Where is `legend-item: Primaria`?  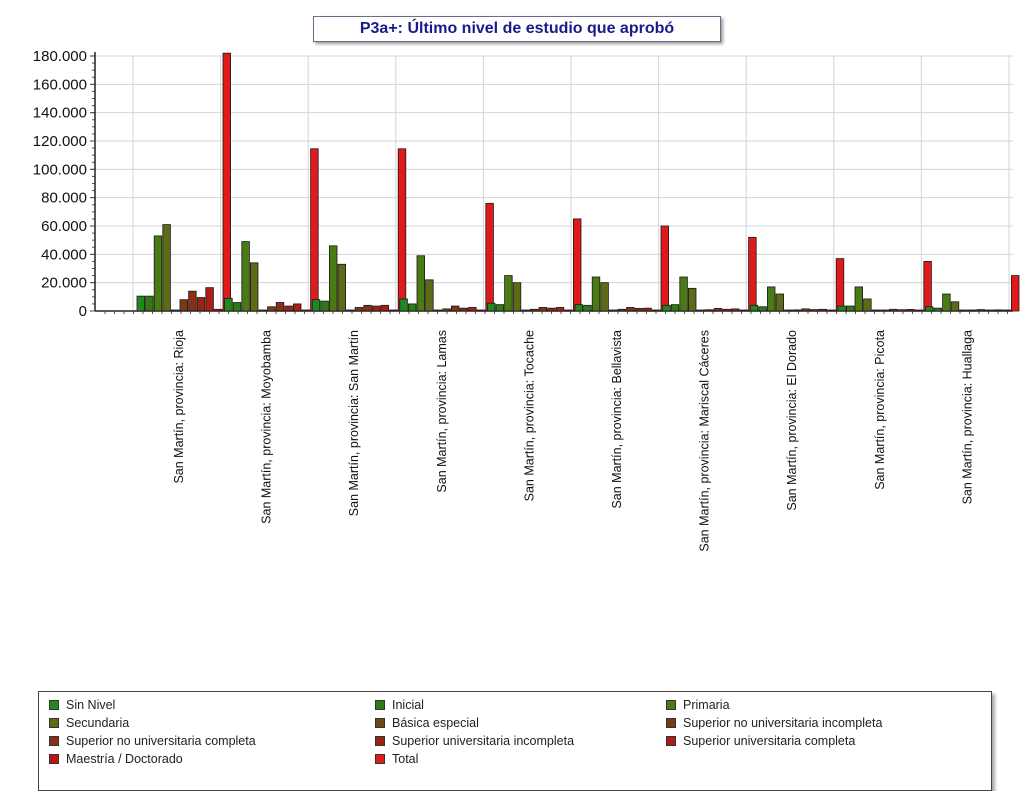 legend-item: Primaria is located at coordinates (698, 705).